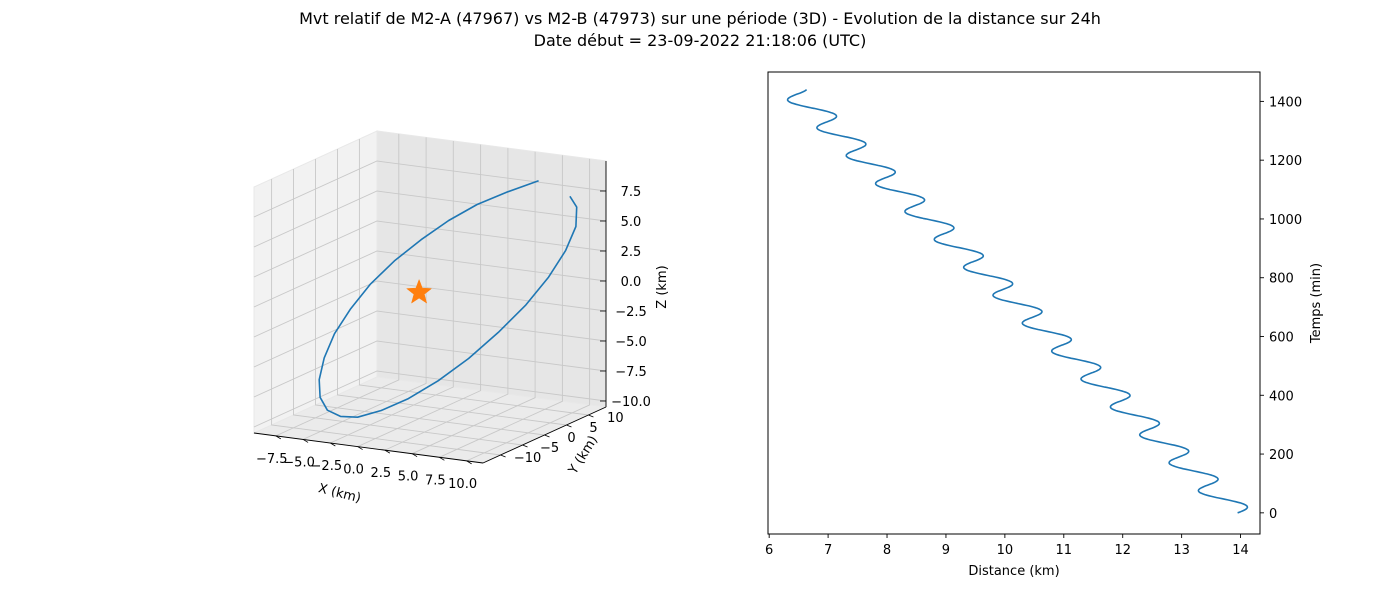 The image size is (1400, 600). What do you see at coordinates (631, 192) in the screenshot?
I see `z-tick-label: 7.5` at bounding box center [631, 192].